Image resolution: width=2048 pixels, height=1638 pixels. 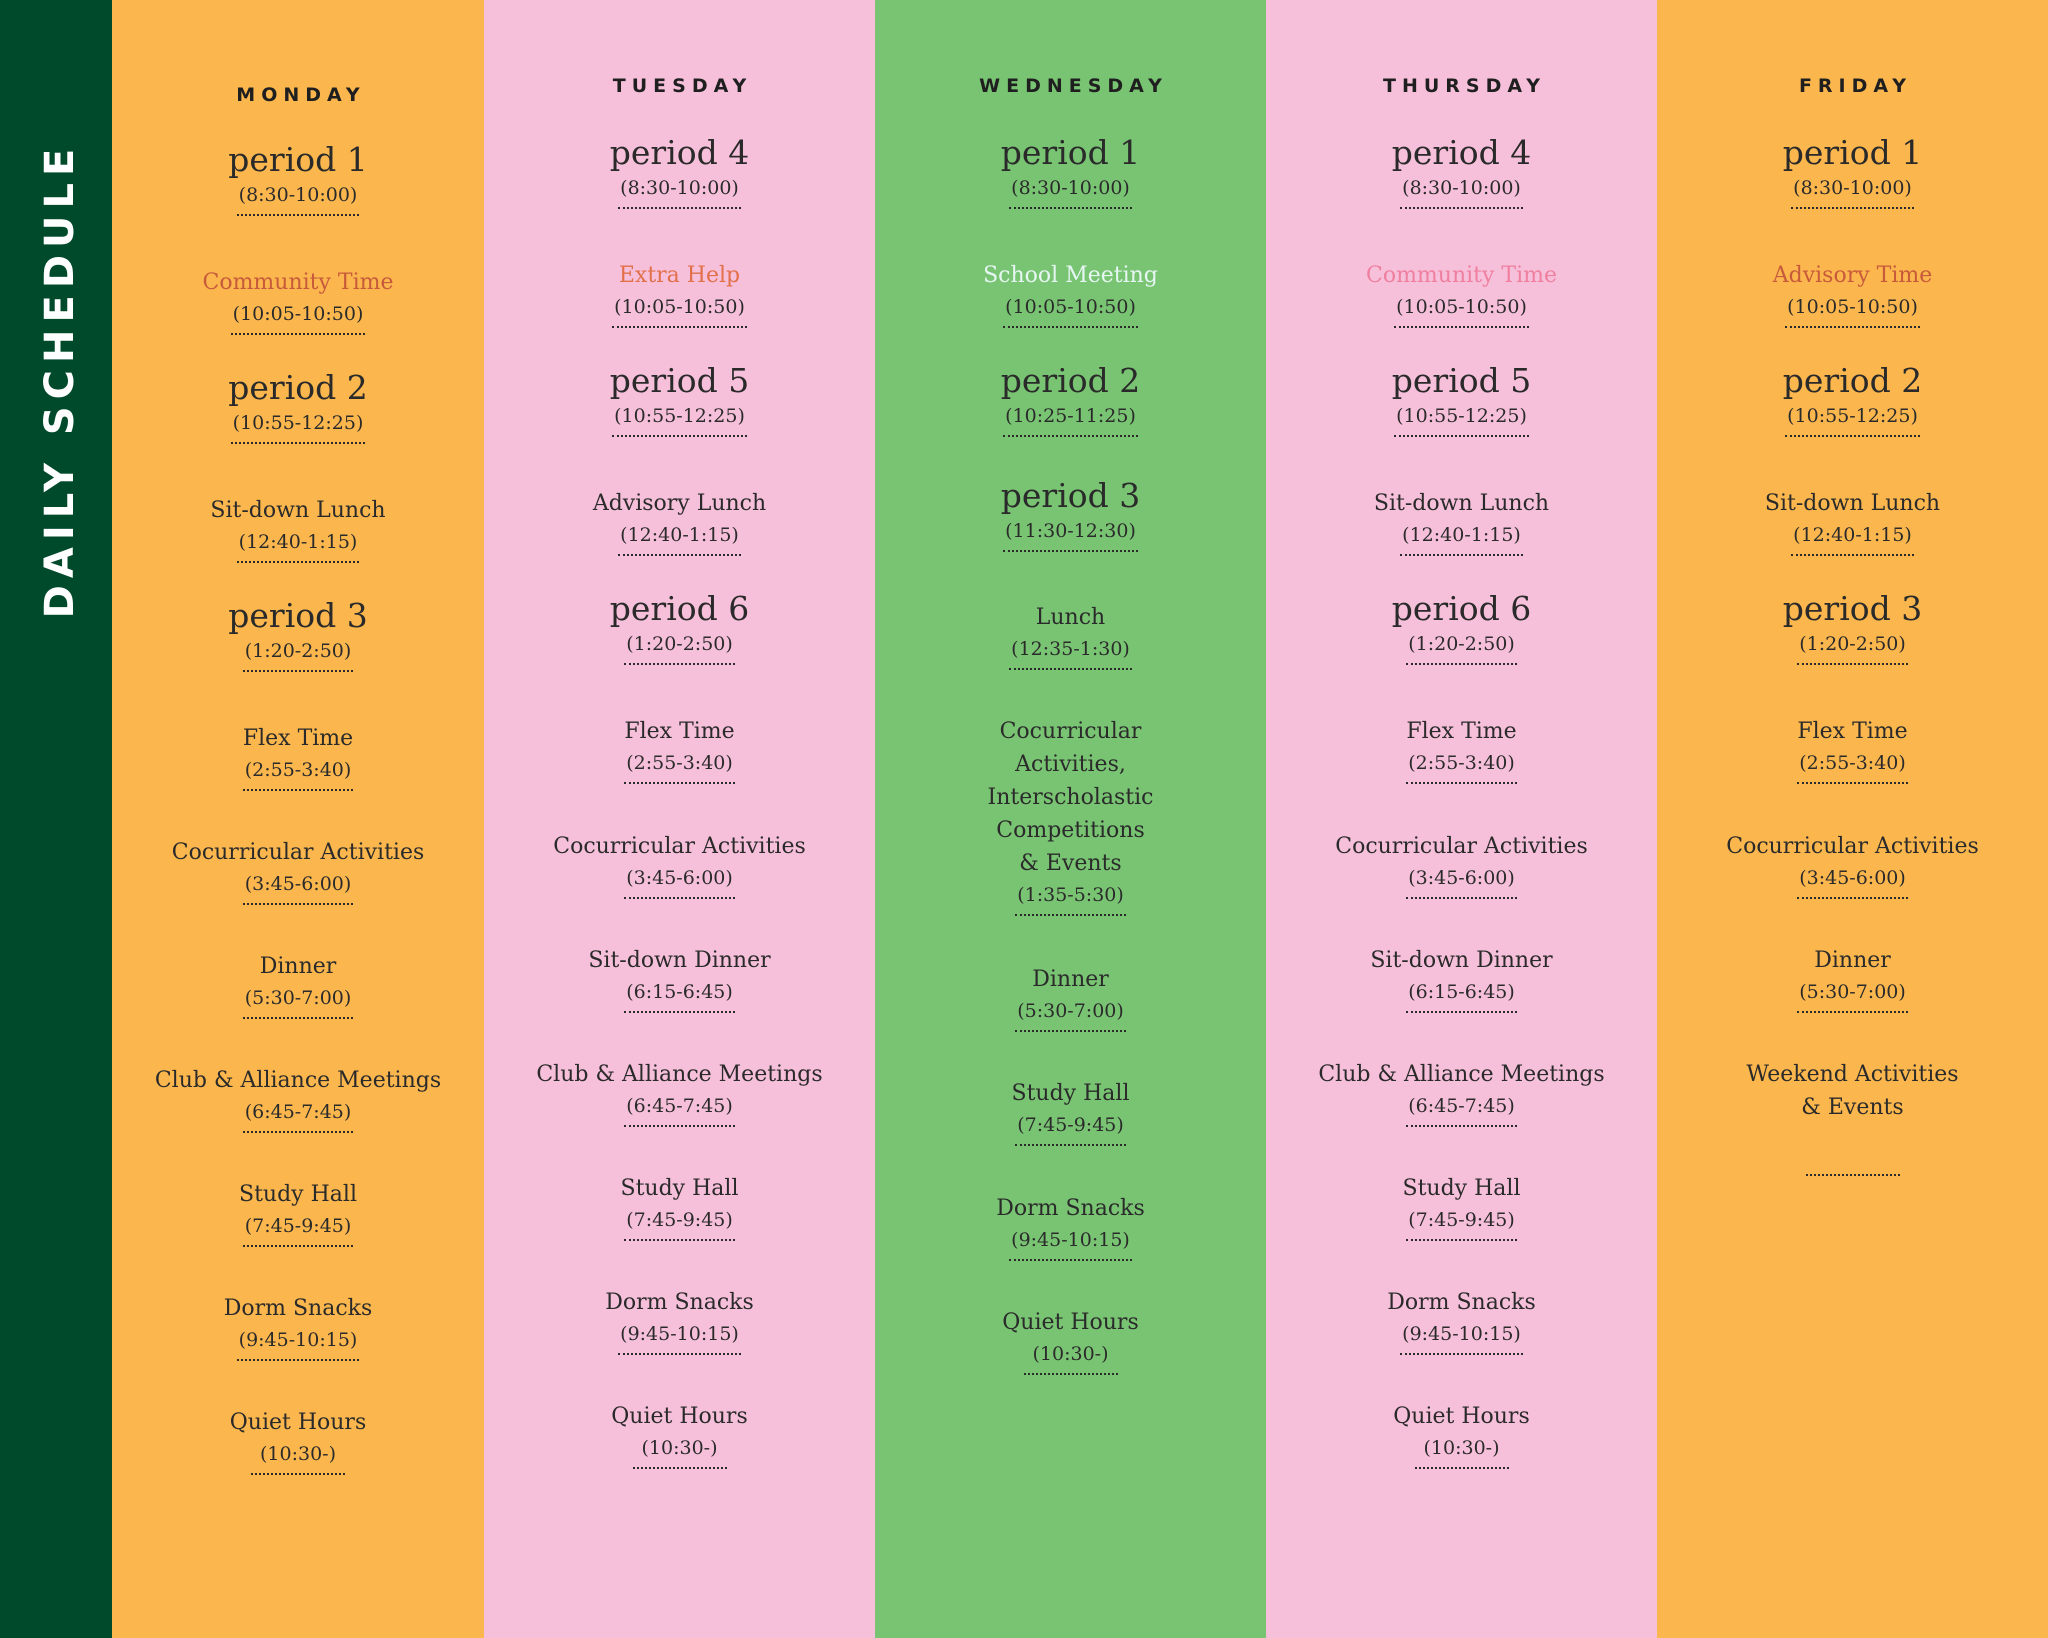 What do you see at coordinates (1070, 419) in the screenshot?
I see `time-range: (10:25-11:25)` at bounding box center [1070, 419].